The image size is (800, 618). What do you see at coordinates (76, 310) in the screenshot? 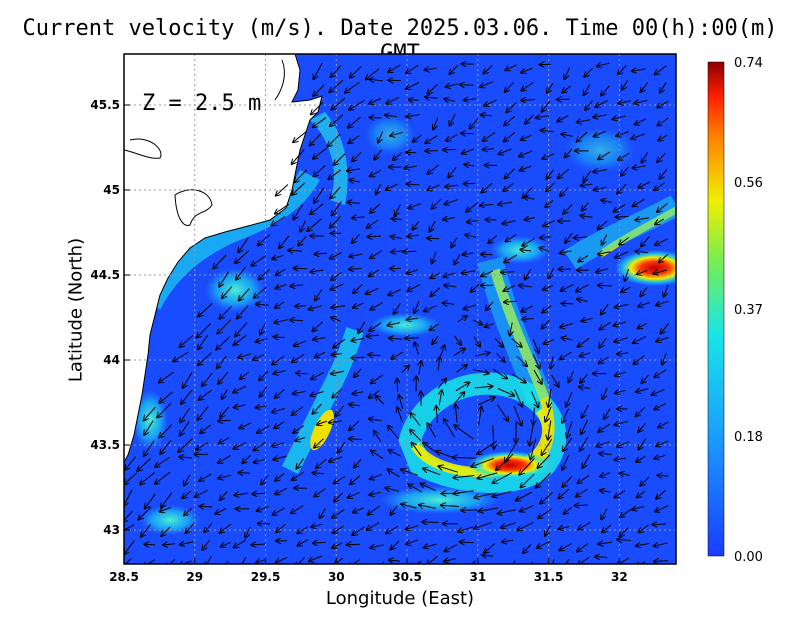
I see `y-axis-label: Latitude (North)` at bounding box center [76, 310].